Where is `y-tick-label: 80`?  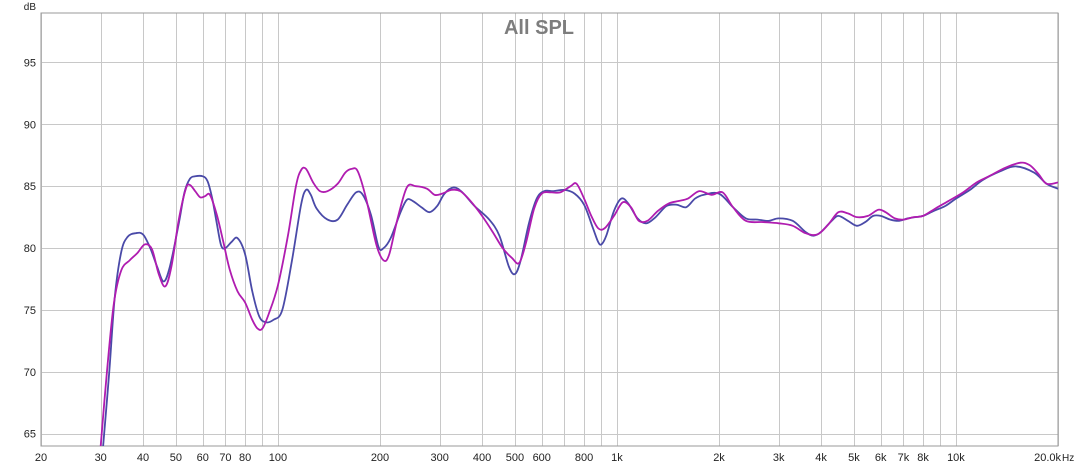
y-tick-label: 80 is located at coordinates (30, 249).